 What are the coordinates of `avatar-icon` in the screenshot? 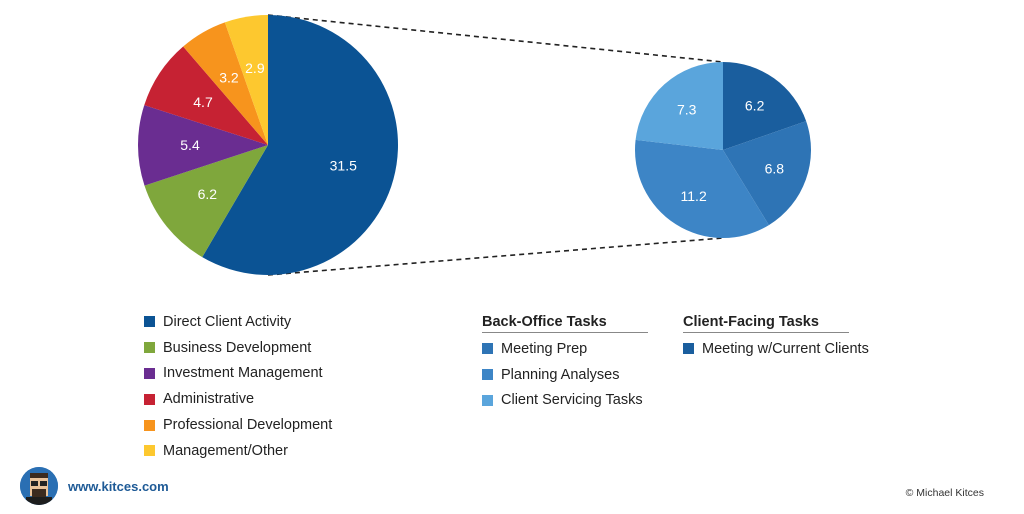 It's located at (39, 486).